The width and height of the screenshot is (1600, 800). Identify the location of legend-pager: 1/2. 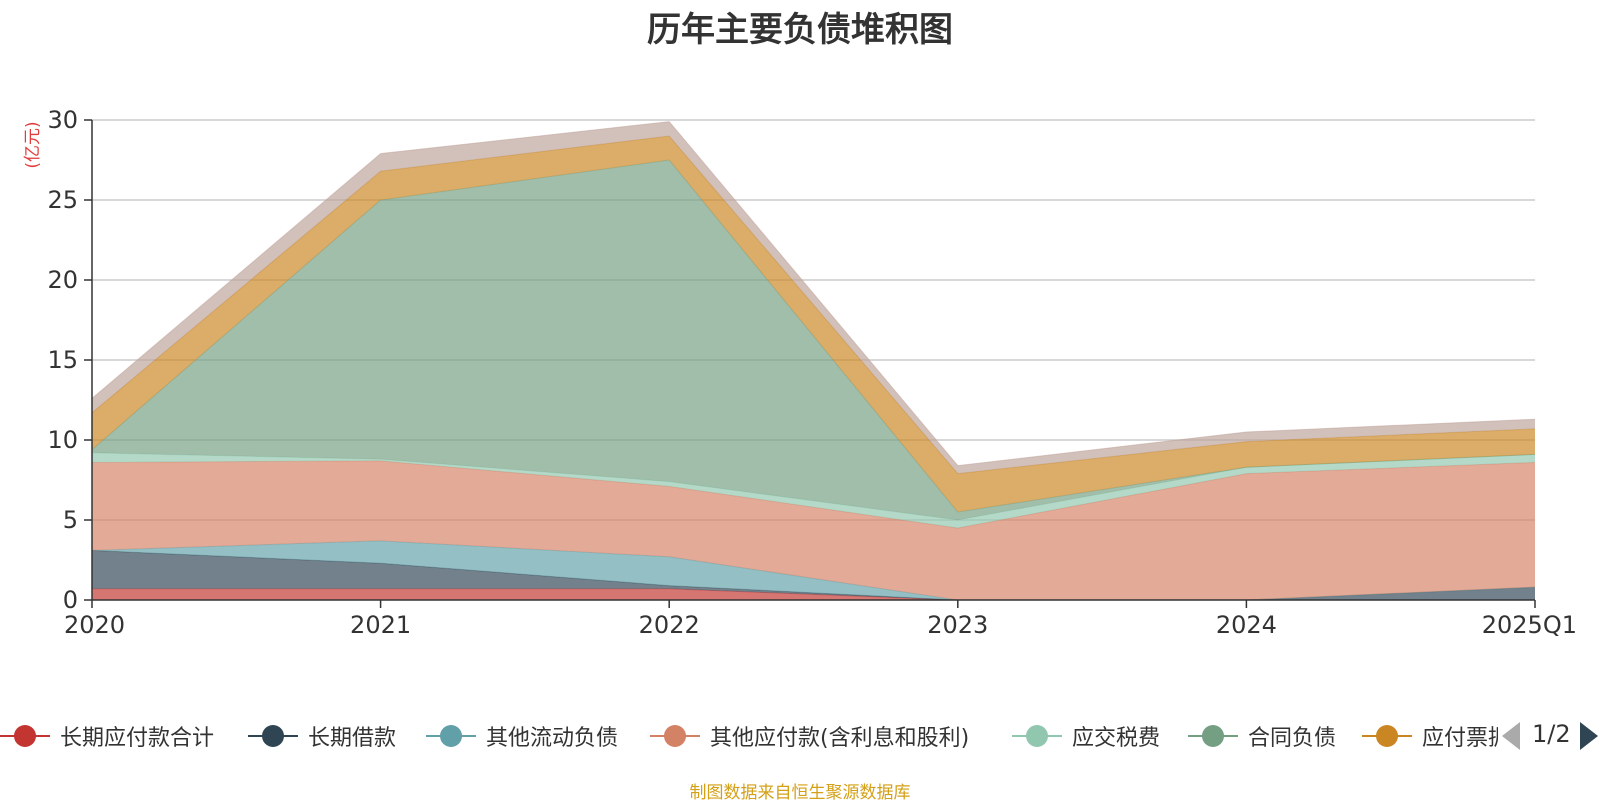
(1549, 736).